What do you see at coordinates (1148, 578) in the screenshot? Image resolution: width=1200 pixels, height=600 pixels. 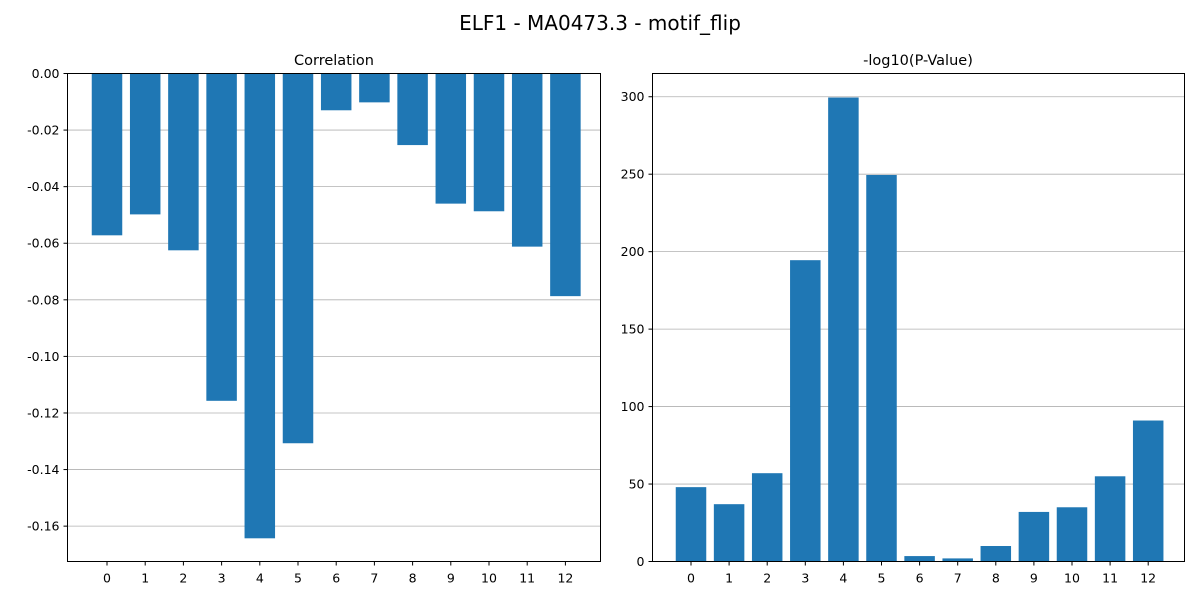 I see `pvalue-x-tick-label: 12` at bounding box center [1148, 578].